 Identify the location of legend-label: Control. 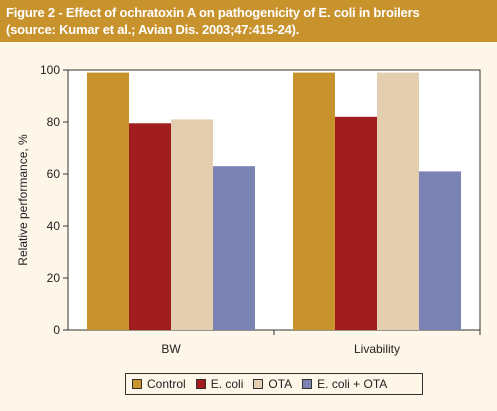
(166, 384).